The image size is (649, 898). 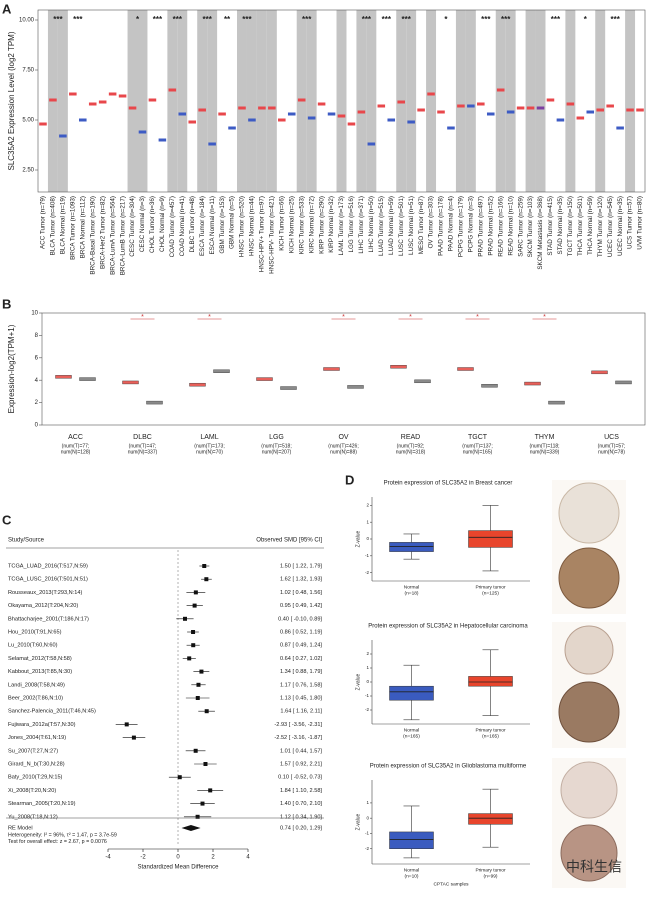 What do you see at coordinates (33, 751) in the screenshot?
I see `study-label: Su_2007(T:27,N:27)` at bounding box center [33, 751].